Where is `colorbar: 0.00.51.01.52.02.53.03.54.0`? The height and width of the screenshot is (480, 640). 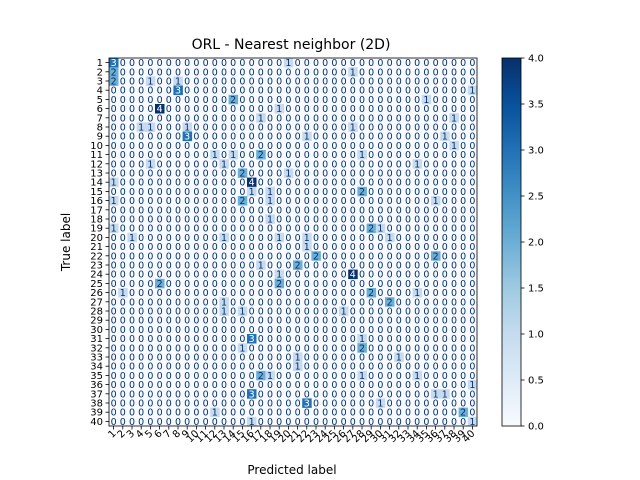 colorbar: 0.00.51.01.52.02.53.03.54.0 is located at coordinates (522, 243).